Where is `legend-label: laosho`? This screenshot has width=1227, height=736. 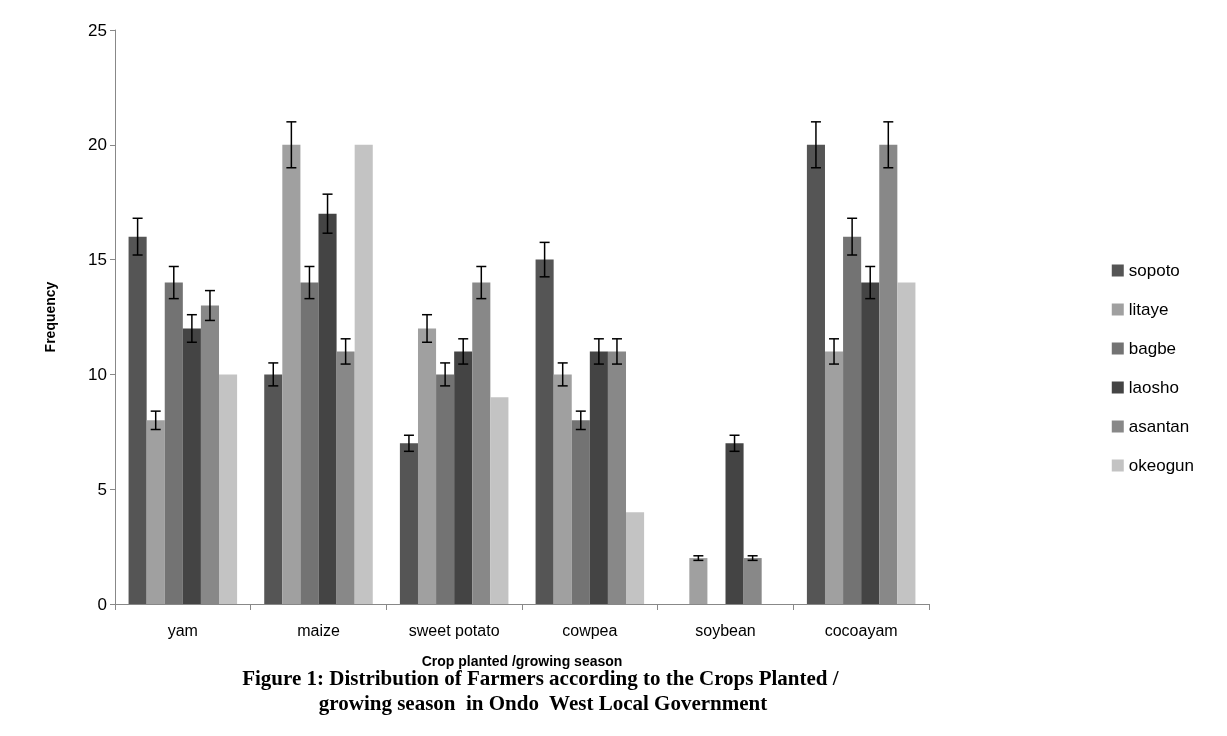 legend-label: laosho is located at coordinates (1153, 387).